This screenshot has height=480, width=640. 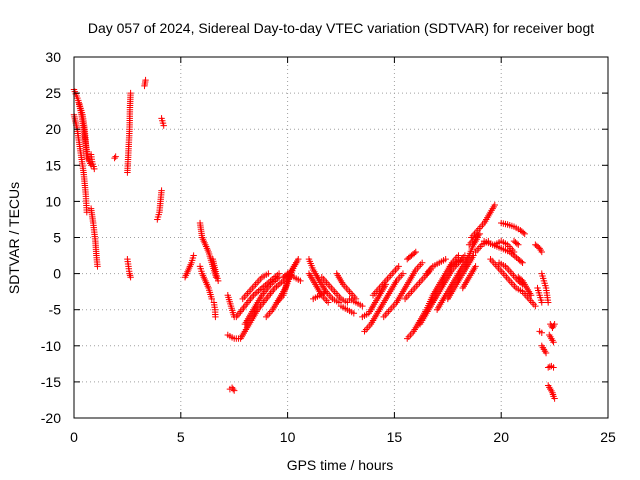 What do you see at coordinates (53, 129) in the screenshot?
I see `y-tick-label: 20` at bounding box center [53, 129].